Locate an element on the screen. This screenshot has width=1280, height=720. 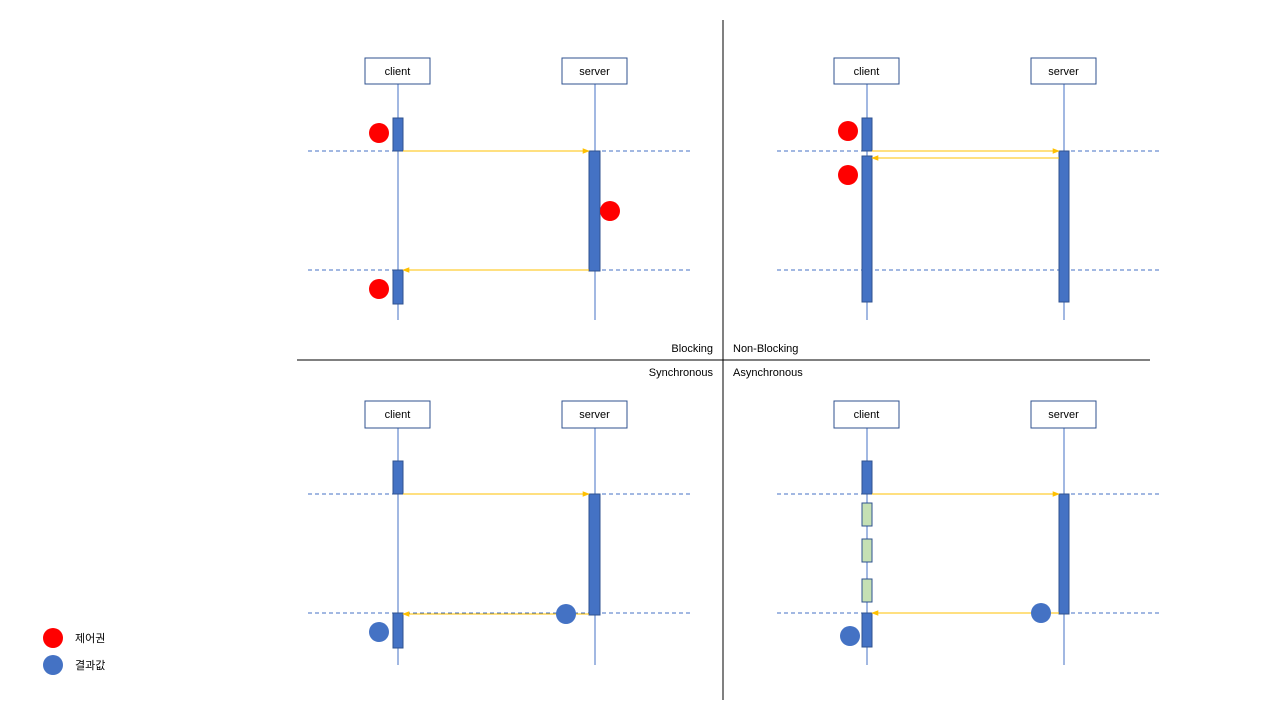
legend: 제어권 결과값 is located at coordinates (74, 651).